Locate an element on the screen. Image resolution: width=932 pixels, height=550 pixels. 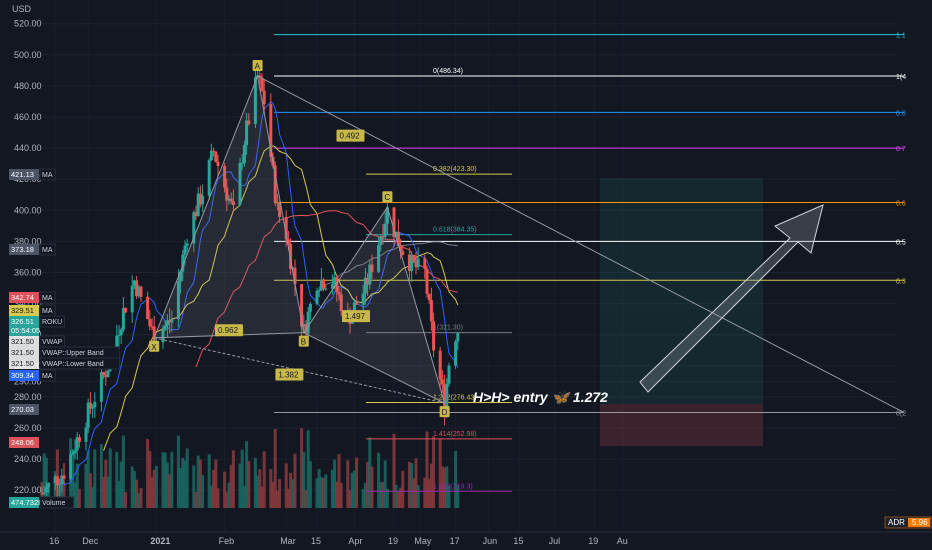
adr-indicator: ADR 5.96 is located at coordinates (908, 522).